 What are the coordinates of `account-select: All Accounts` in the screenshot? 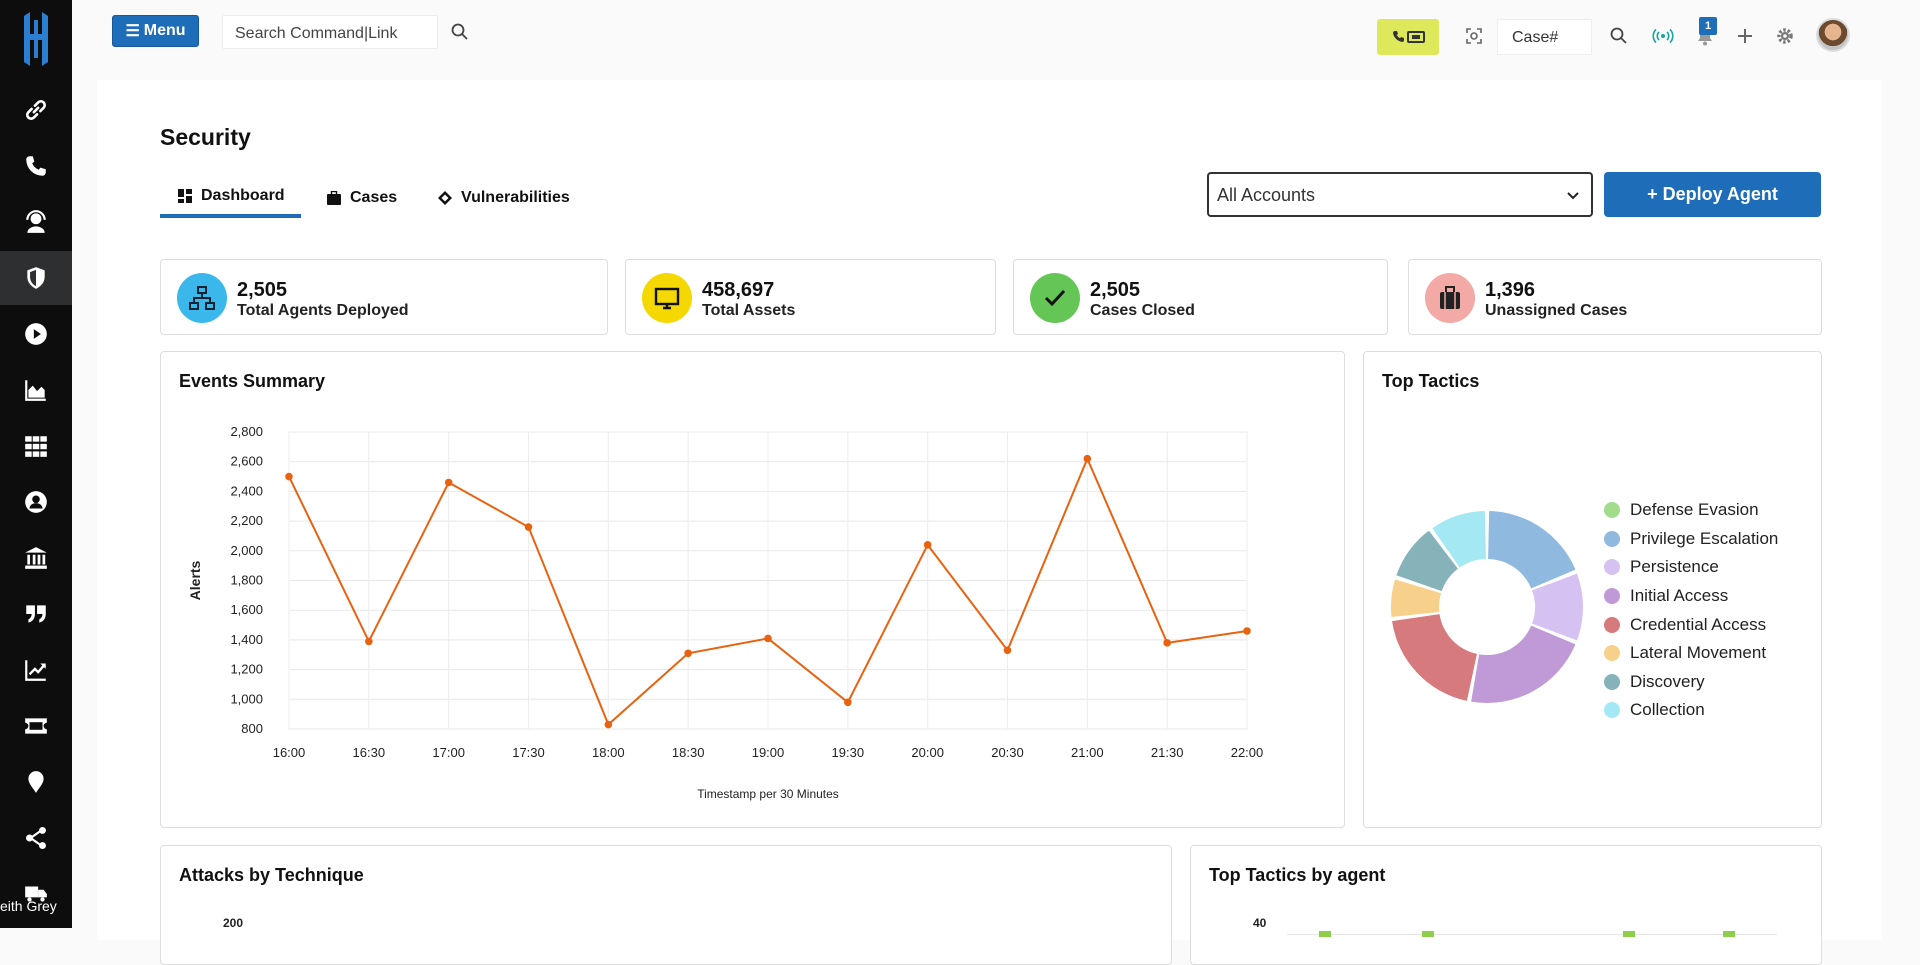 It's located at (1400, 194).